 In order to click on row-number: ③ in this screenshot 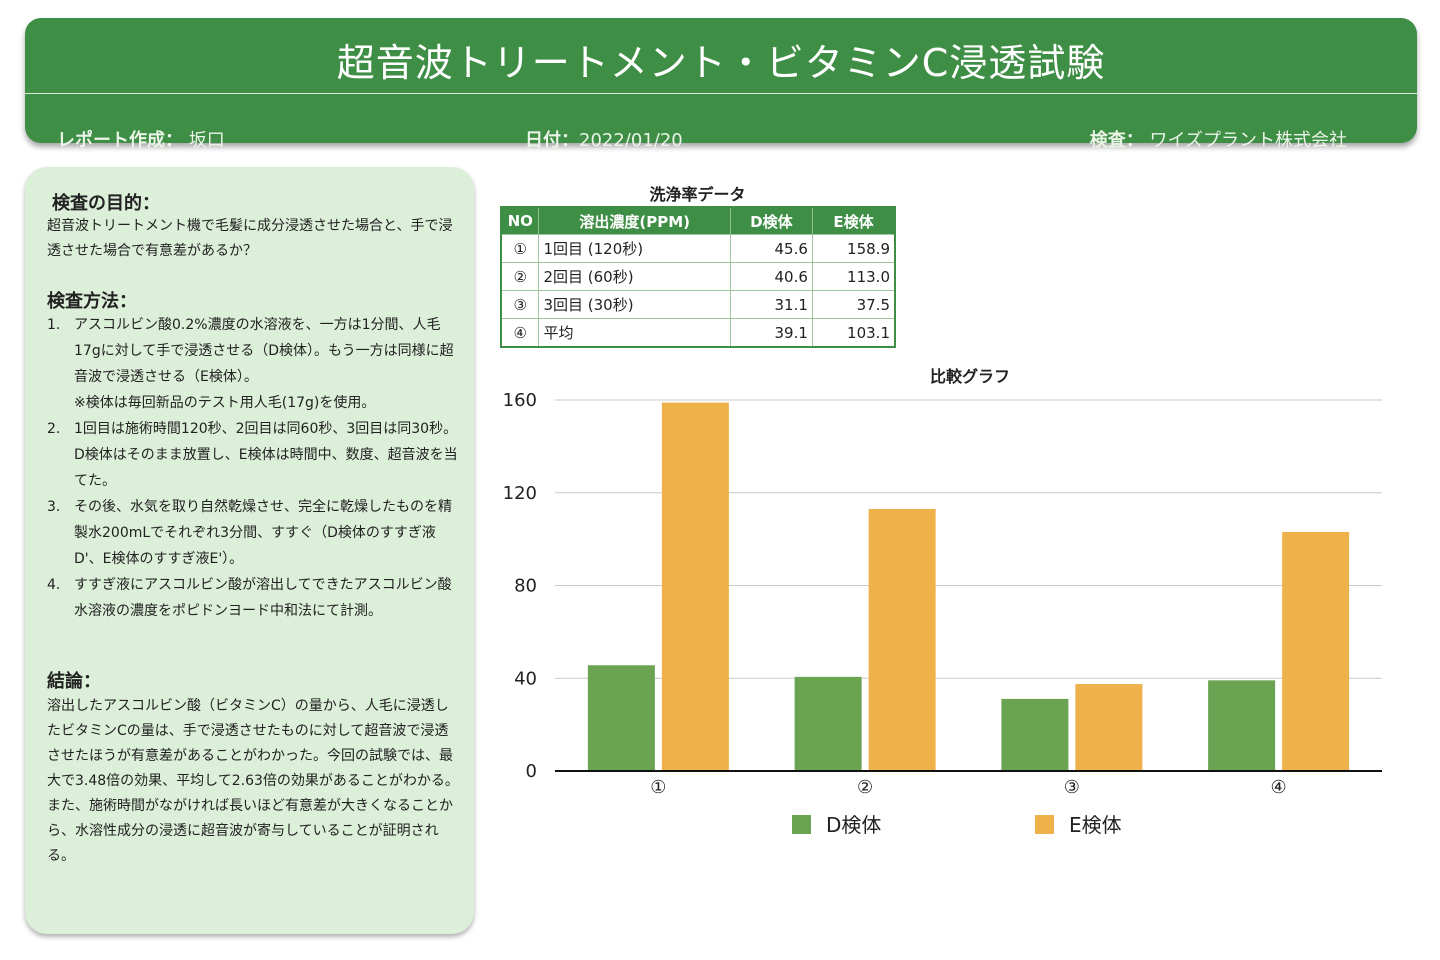, I will do `click(520, 304)`.